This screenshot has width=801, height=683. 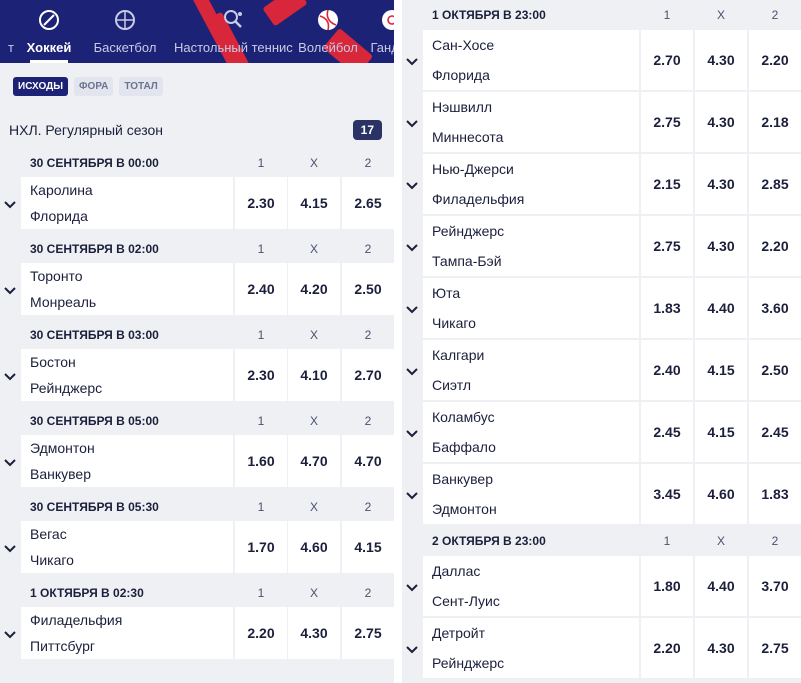 What do you see at coordinates (775, 494) in the screenshot?
I see `odds-away-win: 1.83` at bounding box center [775, 494].